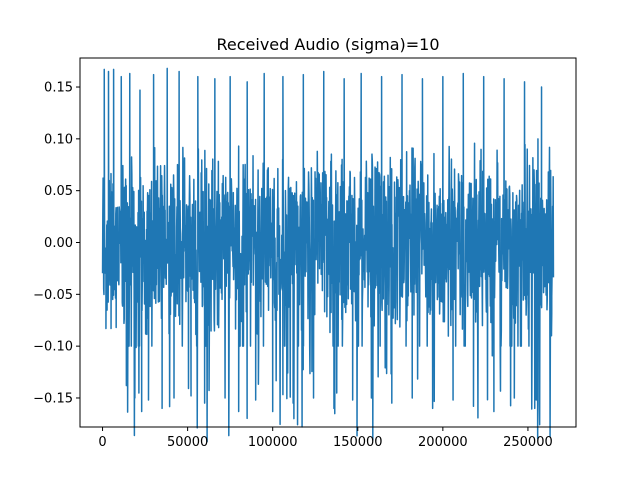 The width and height of the screenshot is (640, 480). I want to click on y-tick-label: 0.10, so click(58, 139).